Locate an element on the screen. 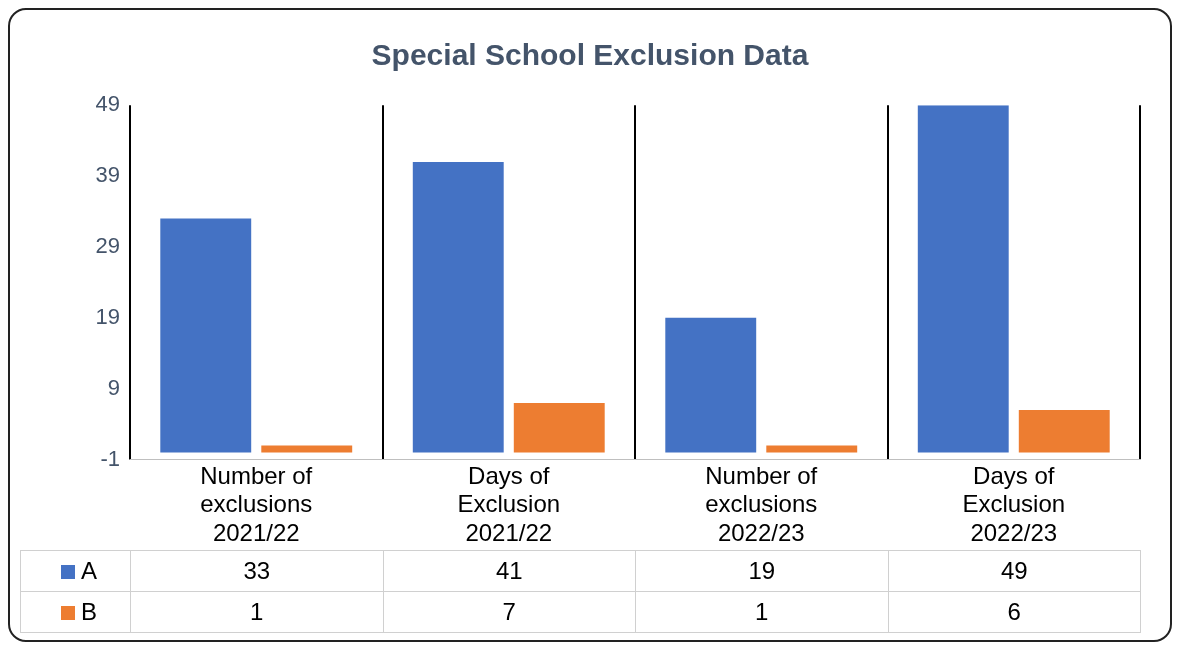 This screenshot has height=655, width=1186. y-tick-label: 29 is located at coordinates (107, 246).